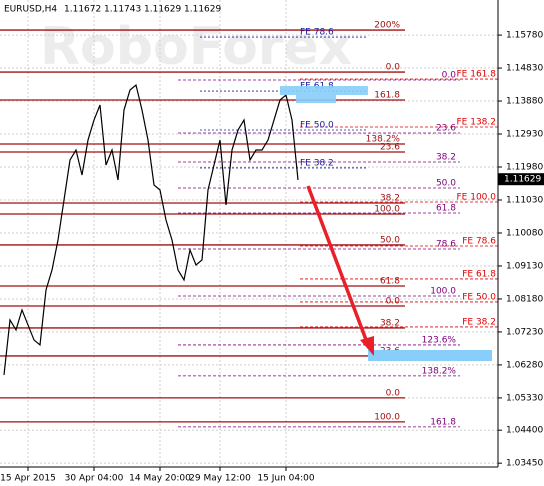 Image resolution: width=544 pixels, height=486 pixels. I want to click on y-tick-label: 1.08180, so click(524, 299).